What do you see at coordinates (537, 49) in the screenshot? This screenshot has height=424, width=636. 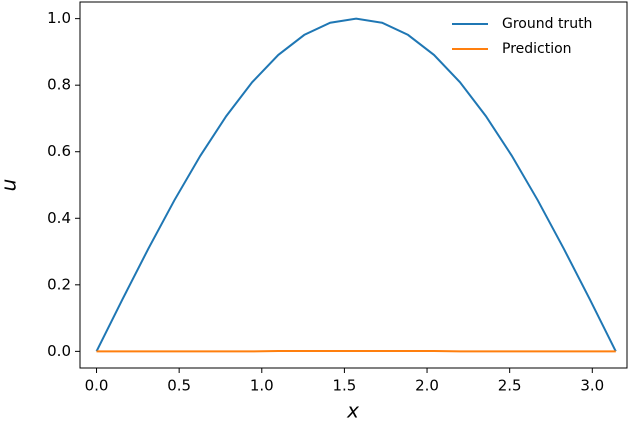 I see `legend-label: Prediction` at bounding box center [537, 49].